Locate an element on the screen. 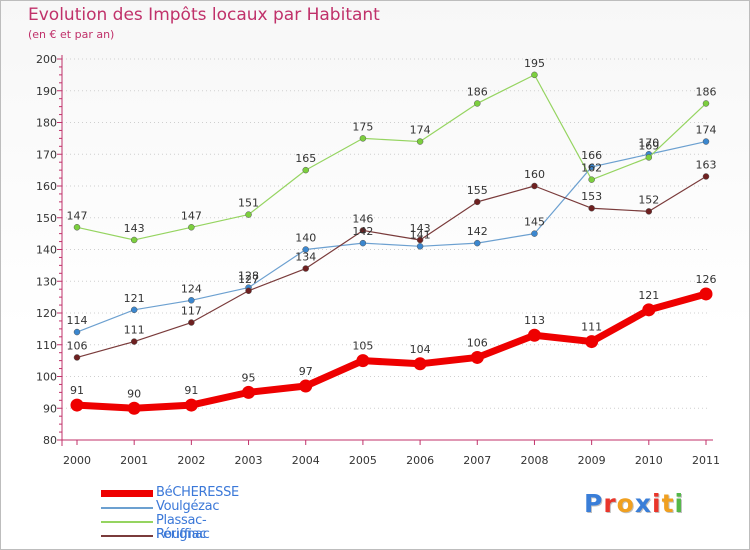 This screenshot has width=750, height=550. data-label: 169 is located at coordinates (648, 145).